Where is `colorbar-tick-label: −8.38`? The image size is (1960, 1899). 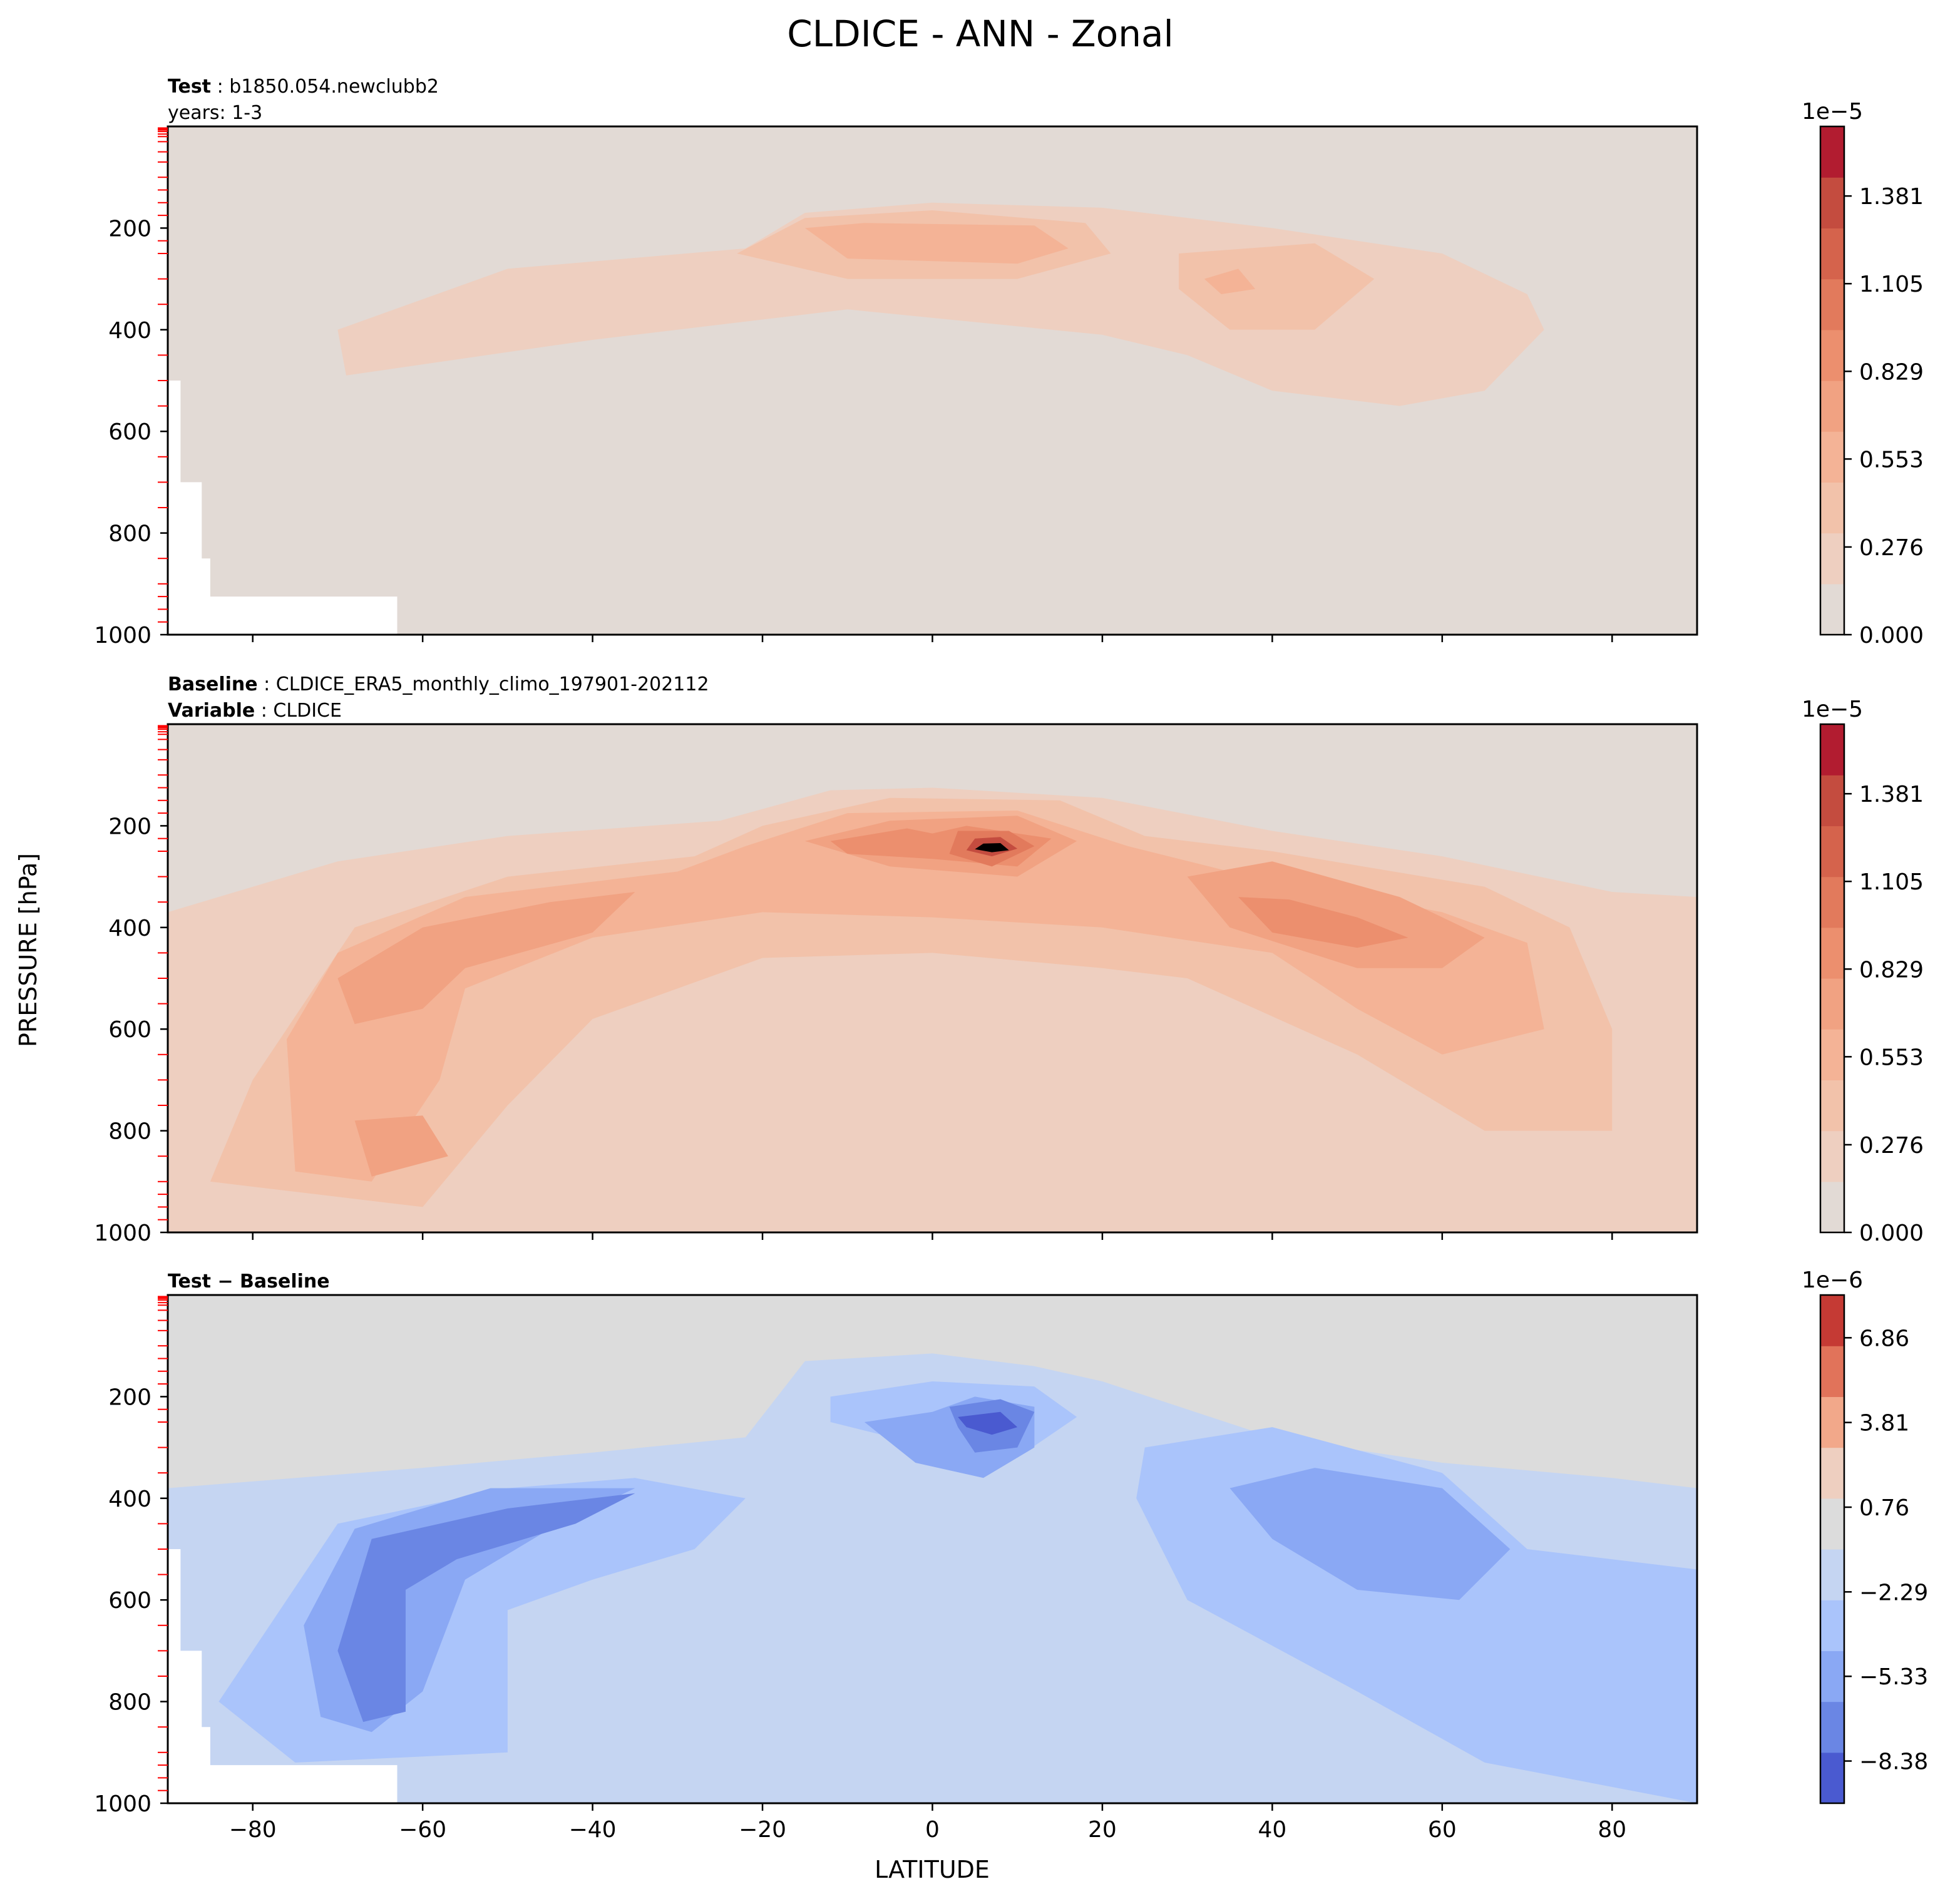 colorbar-tick-label: −8.38 is located at coordinates (1893, 1762).